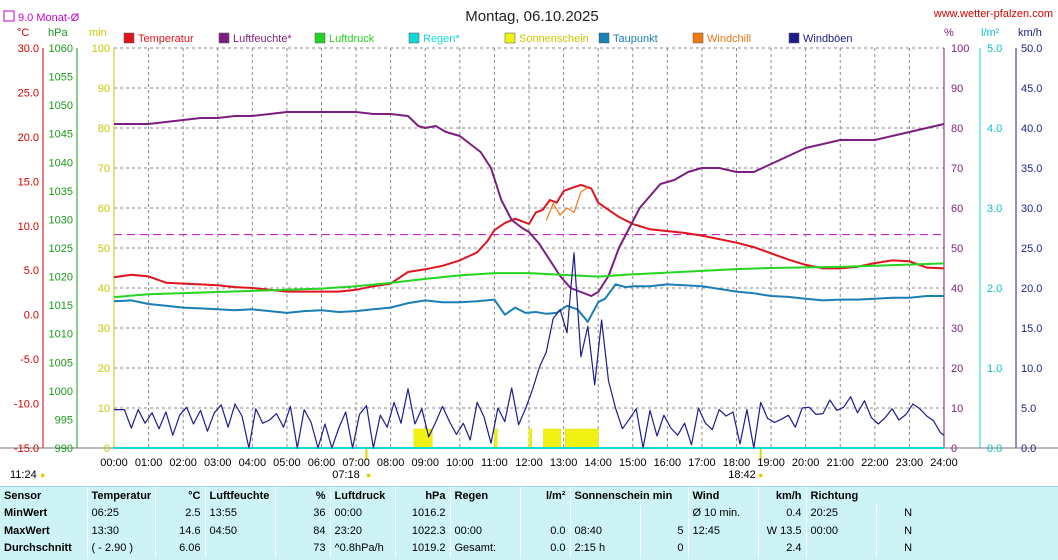 Image resolution: width=1058 pixels, height=560 pixels. Describe the element at coordinates (61, 106) in the screenshot. I see `pressure-tick-label: 1050` at that location.